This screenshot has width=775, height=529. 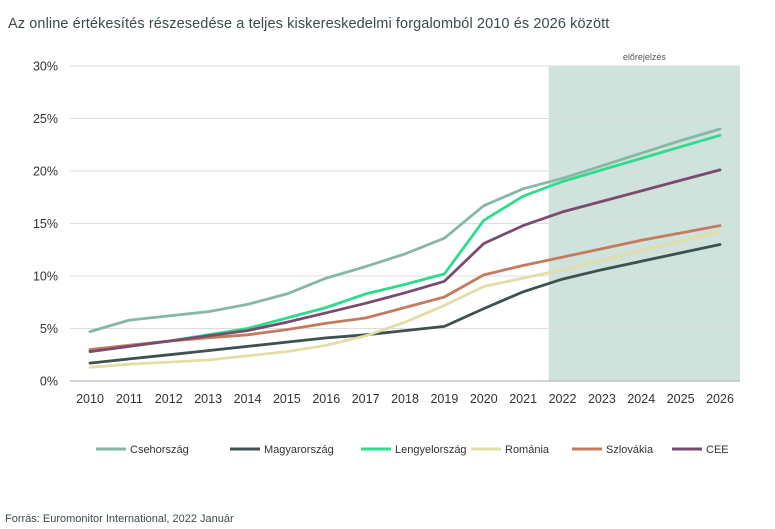 I want to click on x-tick-label: 2016, so click(x=326, y=399).